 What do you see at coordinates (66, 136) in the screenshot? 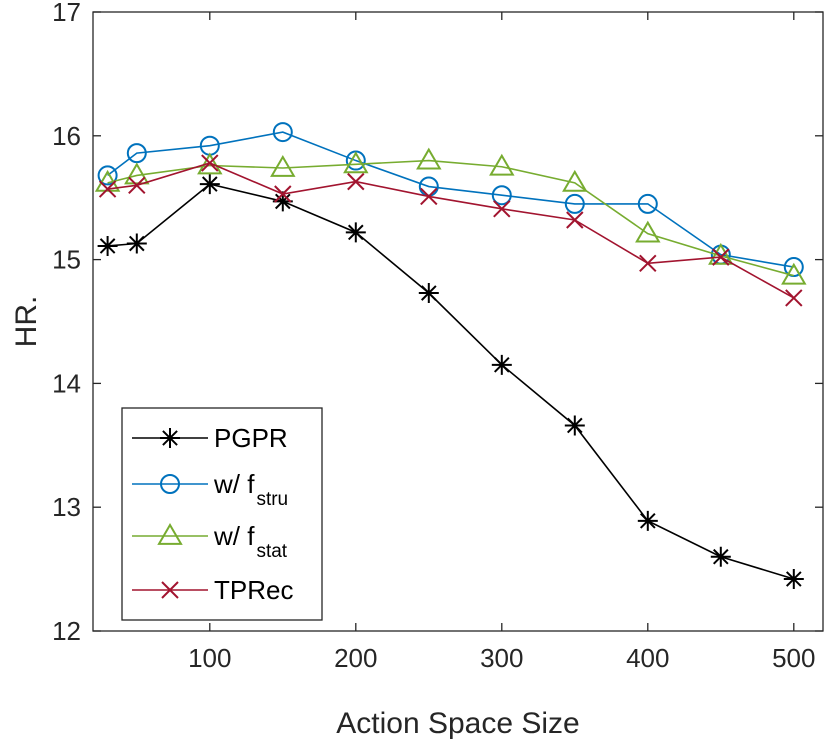
I see `y-tick-label: 16` at bounding box center [66, 136].